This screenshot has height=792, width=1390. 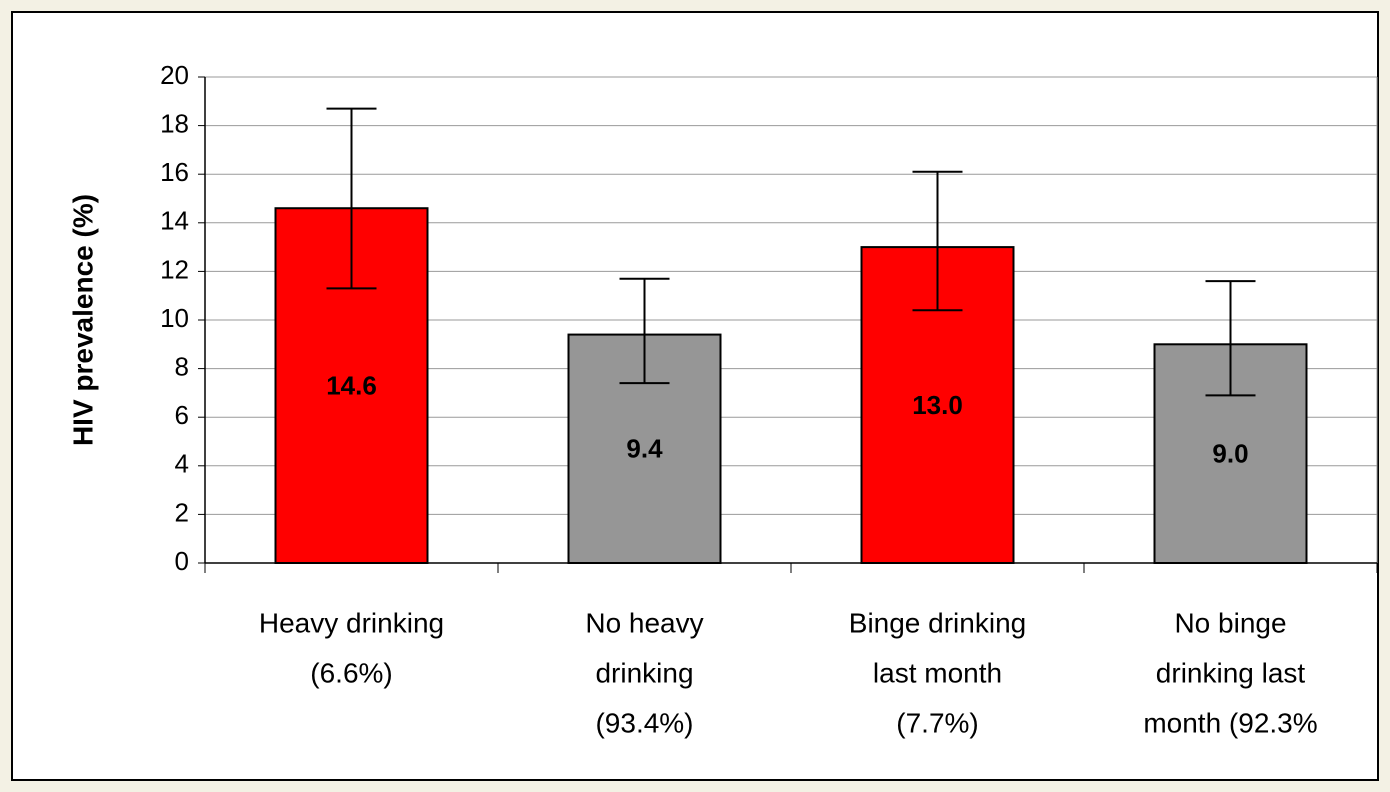 I want to click on x-tick-label: Binge drinking, so click(x=937, y=622).